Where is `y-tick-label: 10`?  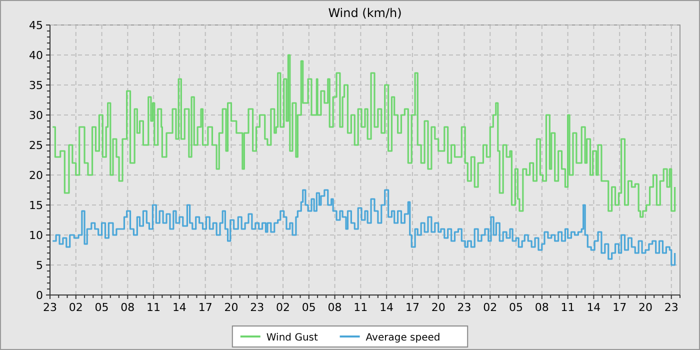
y-tick-label: 10 is located at coordinates (36, 235).